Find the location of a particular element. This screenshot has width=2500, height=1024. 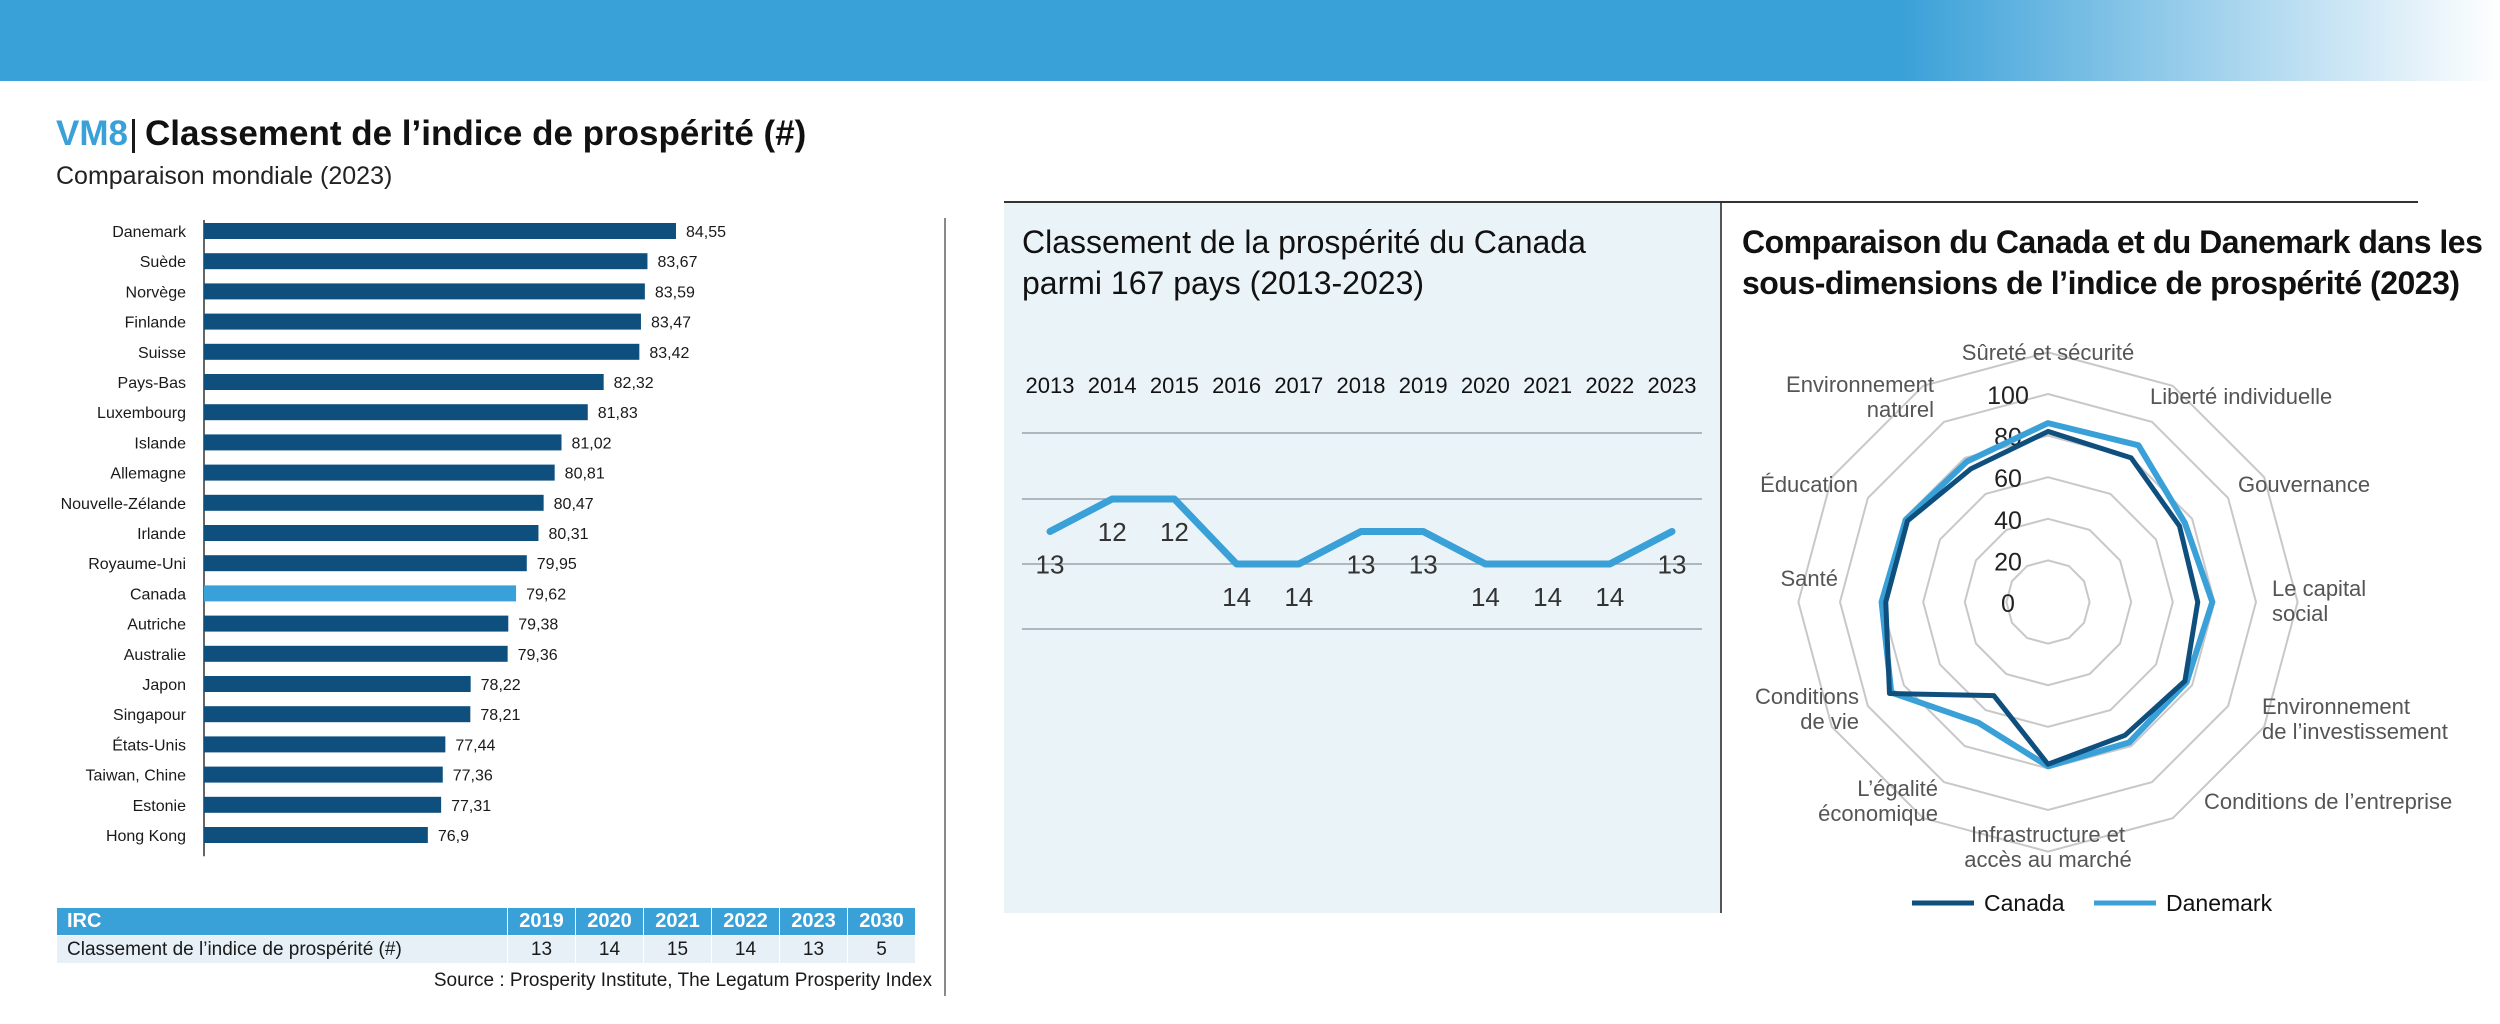

line-chart-title-line2: parmi 167 pays (2013-2023) is located at coordinates (1223, 283).